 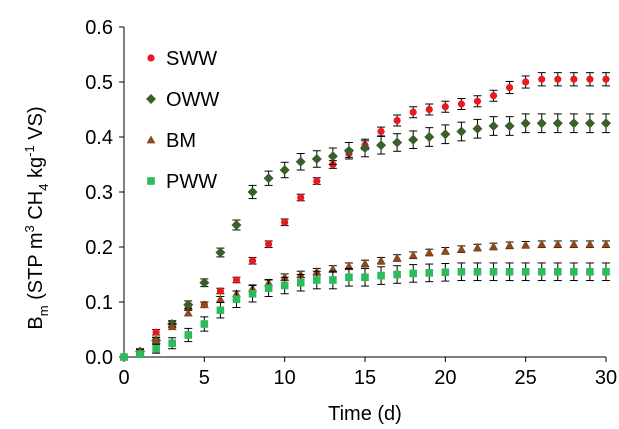 What do you see at coordinates (204, 378) in the screenshot?
I see `x-tick-label: 5` at bounding box center [204, 378].